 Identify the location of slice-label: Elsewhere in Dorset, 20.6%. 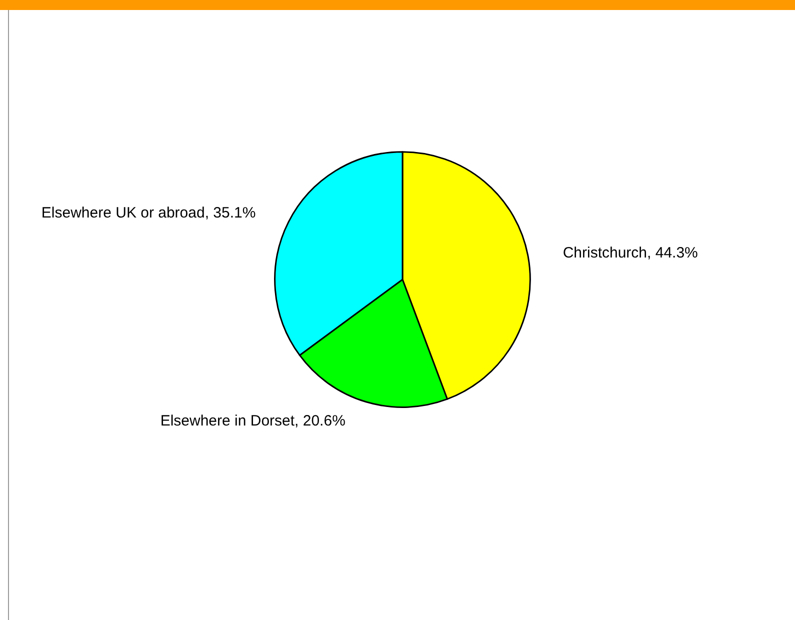
(253, 421).